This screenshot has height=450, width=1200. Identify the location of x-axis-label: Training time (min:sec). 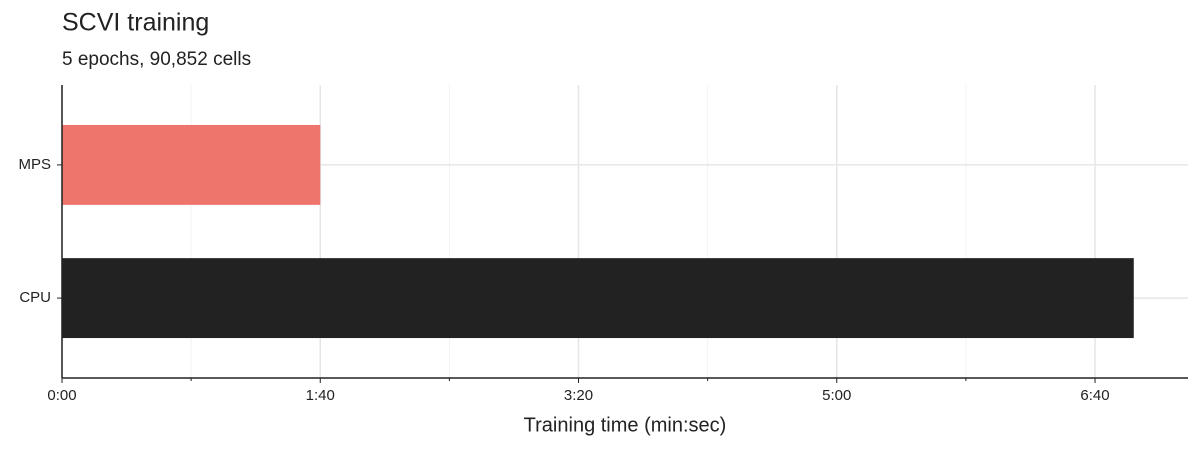
(625, 425).